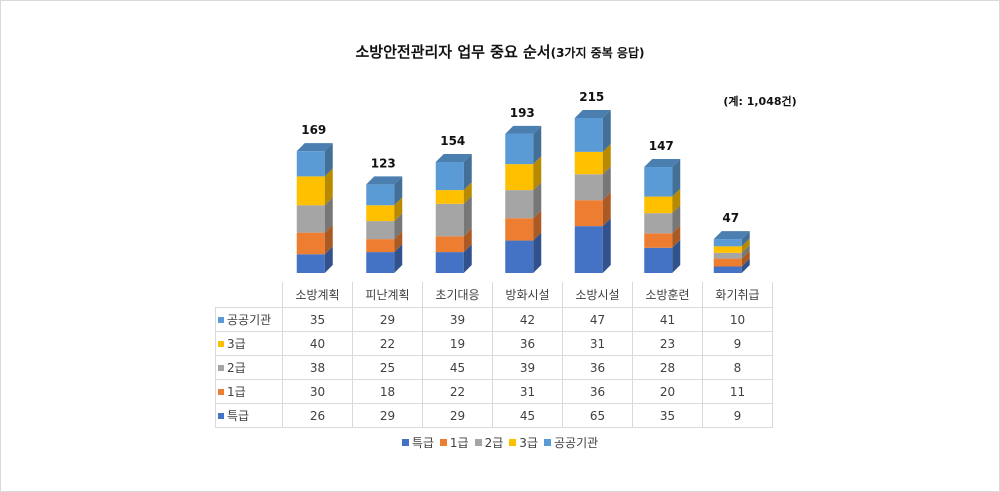 Image resolution: width=1000 pixels, height=492 pixels. Describe the element at coordinates (737, 343) in the screenshot. I see `data-cell: 9` at that location.